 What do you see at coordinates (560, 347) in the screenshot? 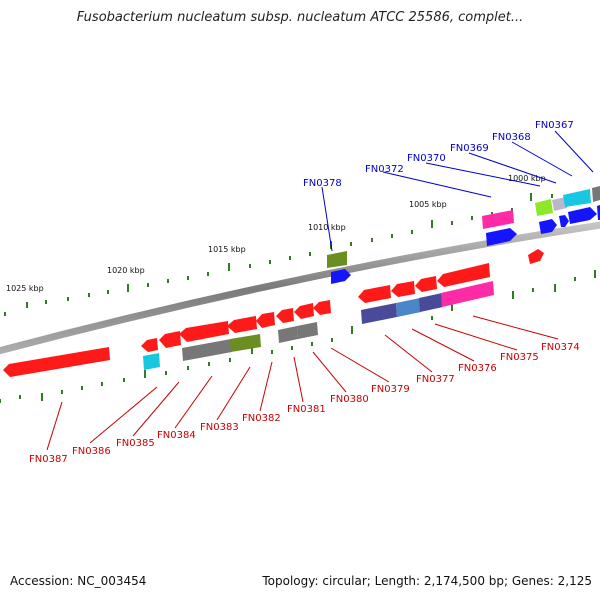
I see `gene-label-fn0374: FN0374` at bounding box center [560, 347].